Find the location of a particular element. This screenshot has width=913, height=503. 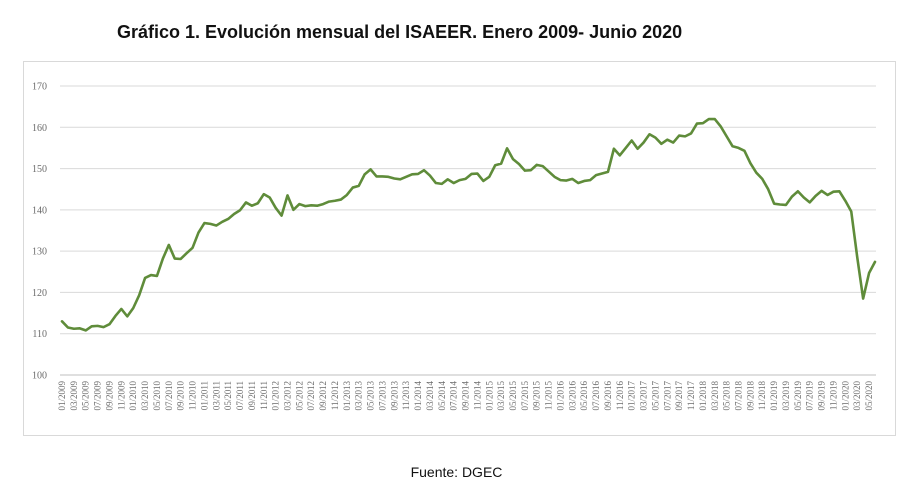

x-tick-label: 09/2010 is located at coordinates (181, 396).